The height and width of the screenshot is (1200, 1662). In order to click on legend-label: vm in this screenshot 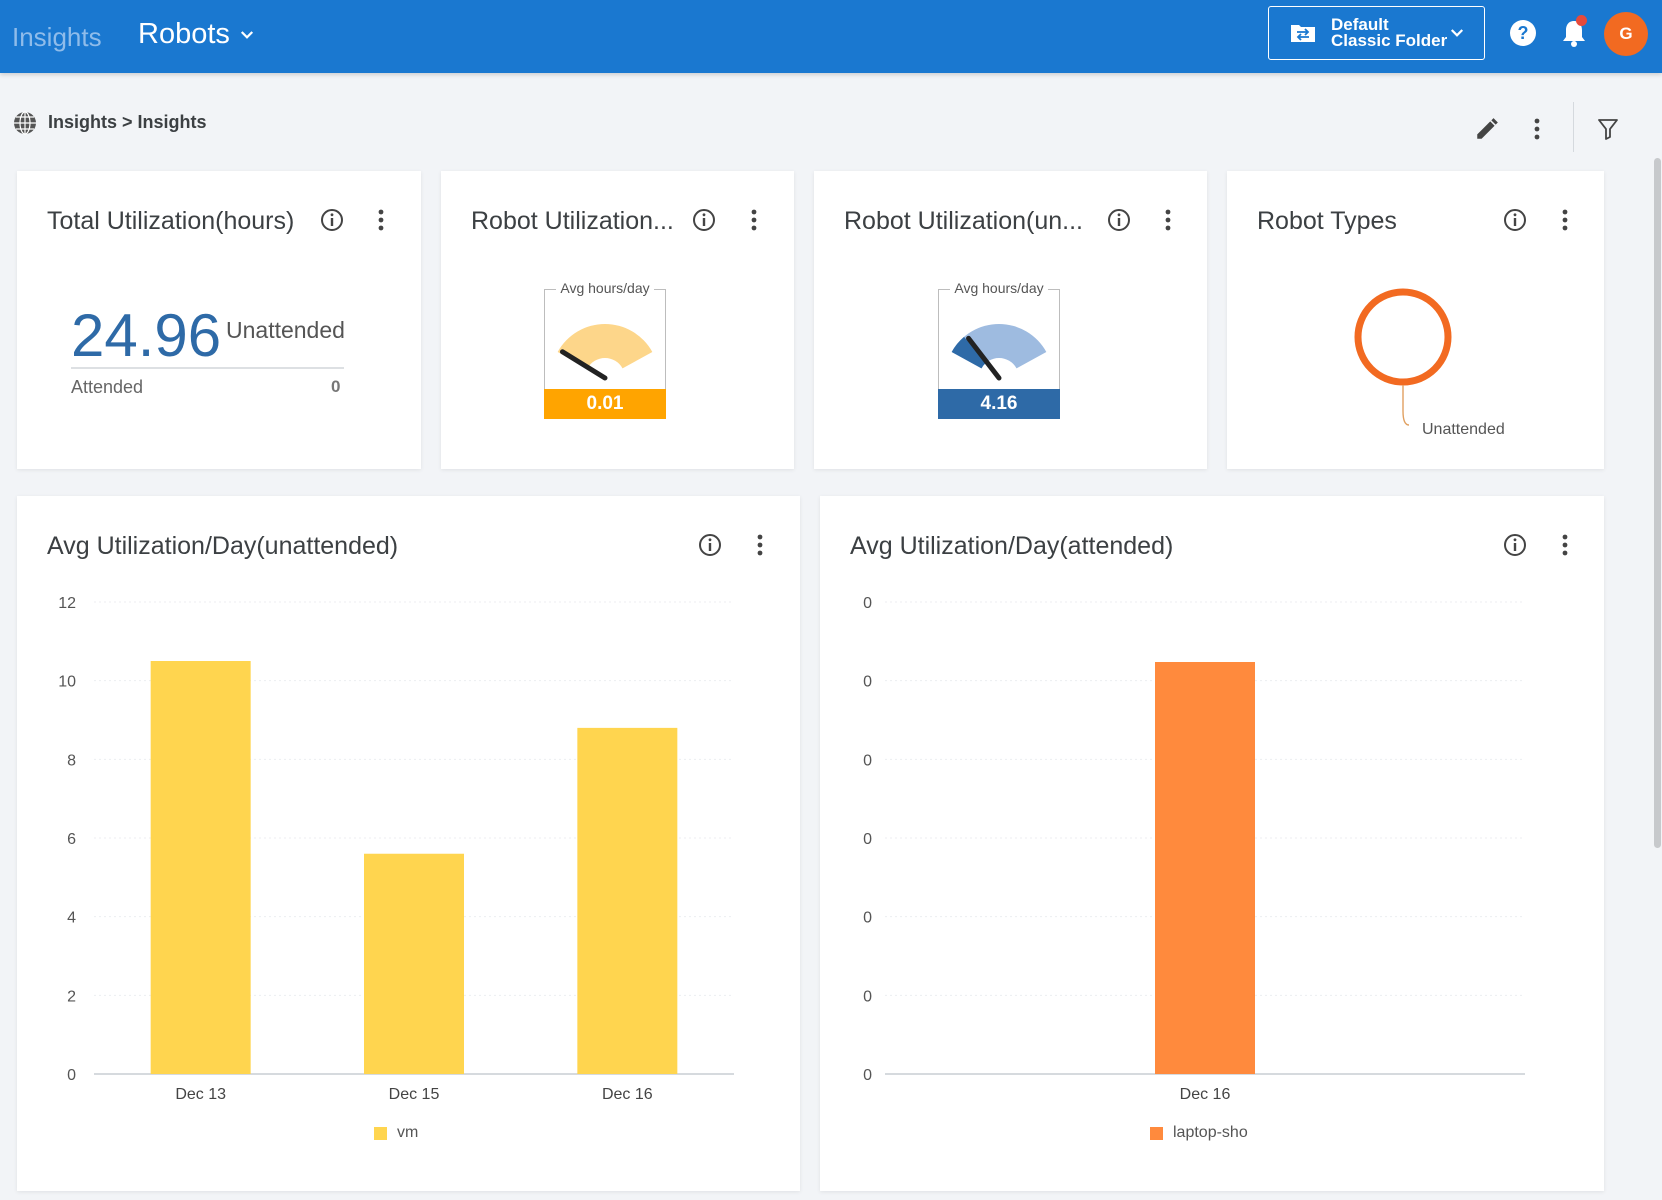, I will do `click(408, 1132)`.